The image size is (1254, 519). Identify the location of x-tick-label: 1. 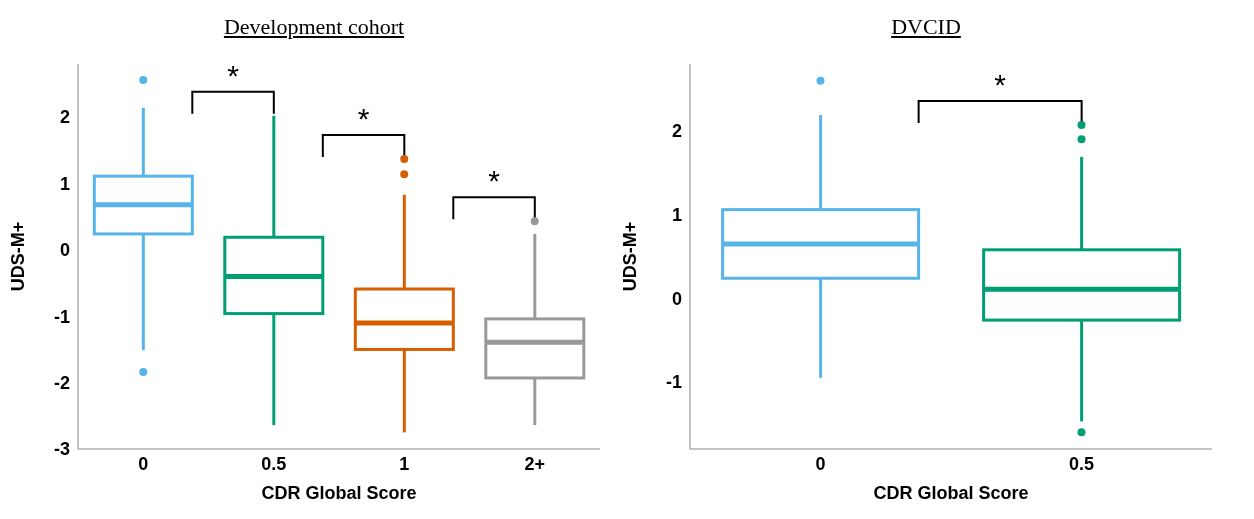
(404, 463).